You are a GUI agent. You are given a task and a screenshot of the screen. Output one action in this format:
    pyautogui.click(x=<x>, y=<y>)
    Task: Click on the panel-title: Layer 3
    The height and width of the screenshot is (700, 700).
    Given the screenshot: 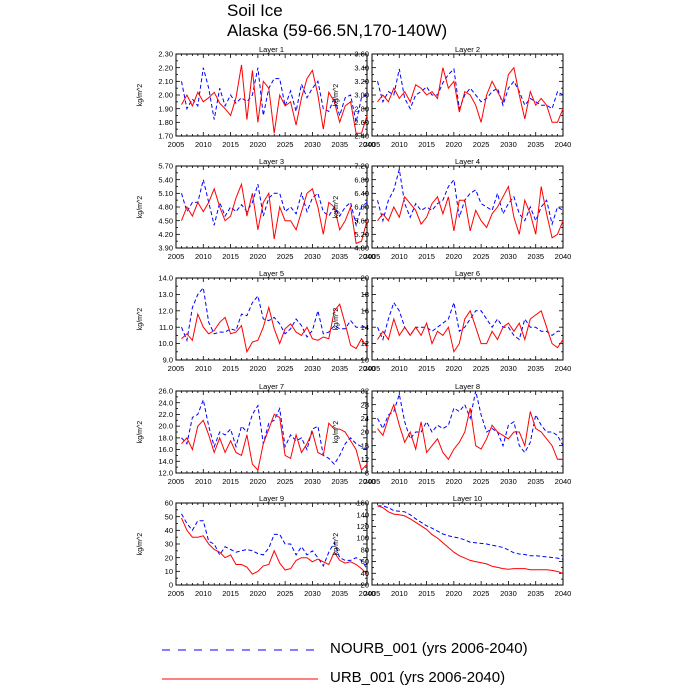 What is the action you would take?
    pyautogui.click(x=271, y=161)
    